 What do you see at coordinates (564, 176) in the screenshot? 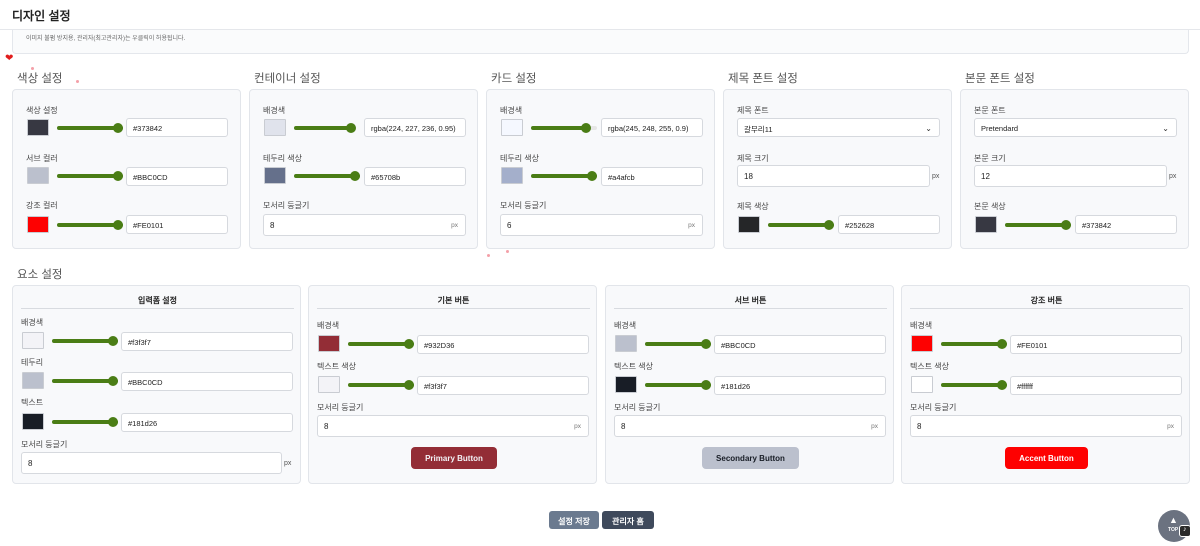
I see `card-border-slider` at bounding box center [564, 176].